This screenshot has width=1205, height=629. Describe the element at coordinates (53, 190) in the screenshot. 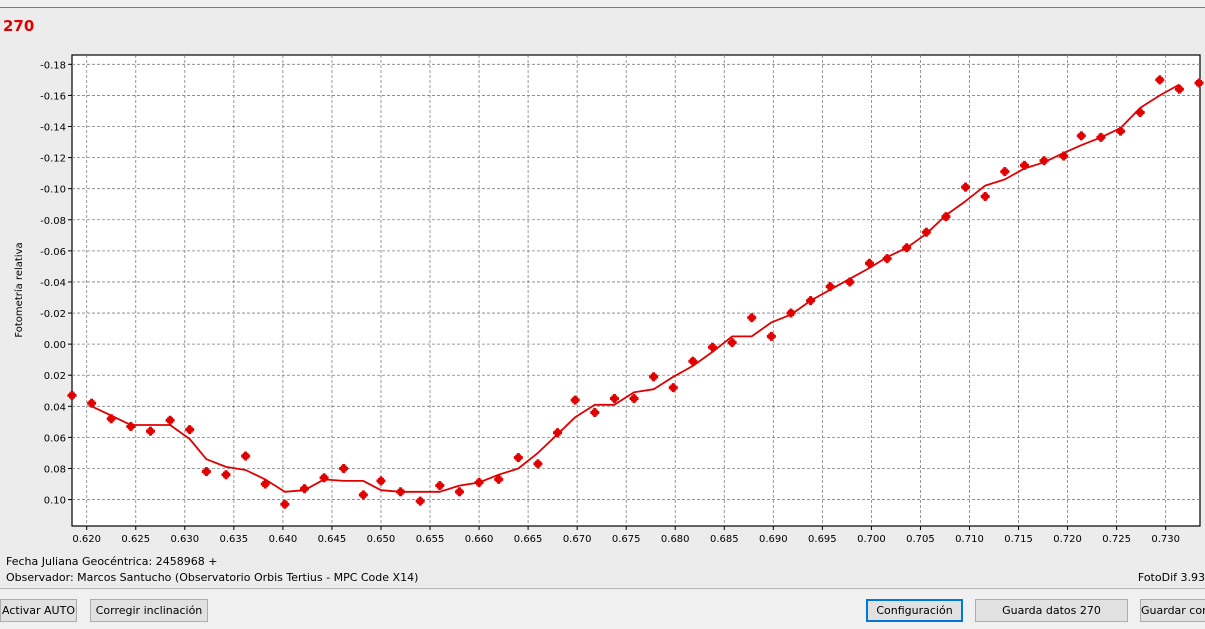

I see `y-tick-label: -0.10` at that location.